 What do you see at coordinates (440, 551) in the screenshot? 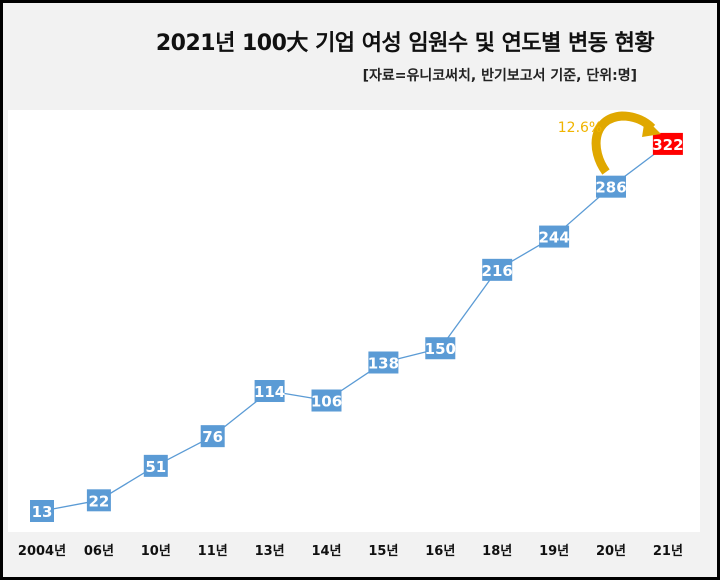
I see `x-tick-label: 16년` at bounding box center [440, 551].